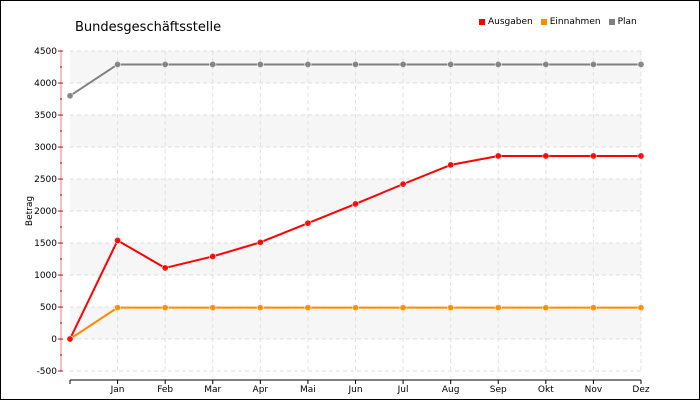 This screenshot has height=400, width=700. I want to click on x-tick-label: Mar, so click(212, 390).